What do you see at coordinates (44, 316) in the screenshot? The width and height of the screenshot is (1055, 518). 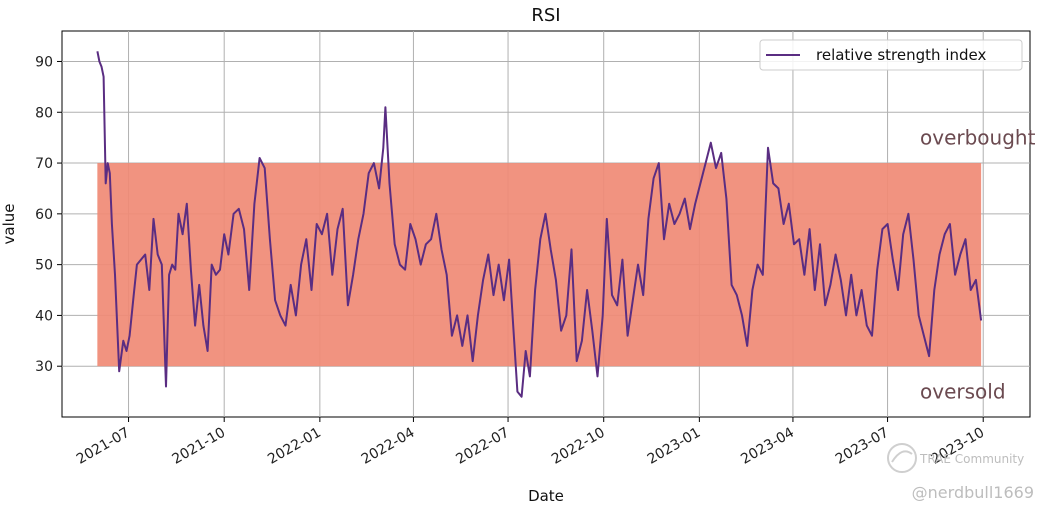 I see `y-tick-label: 40` at bounding box center [44, 316].